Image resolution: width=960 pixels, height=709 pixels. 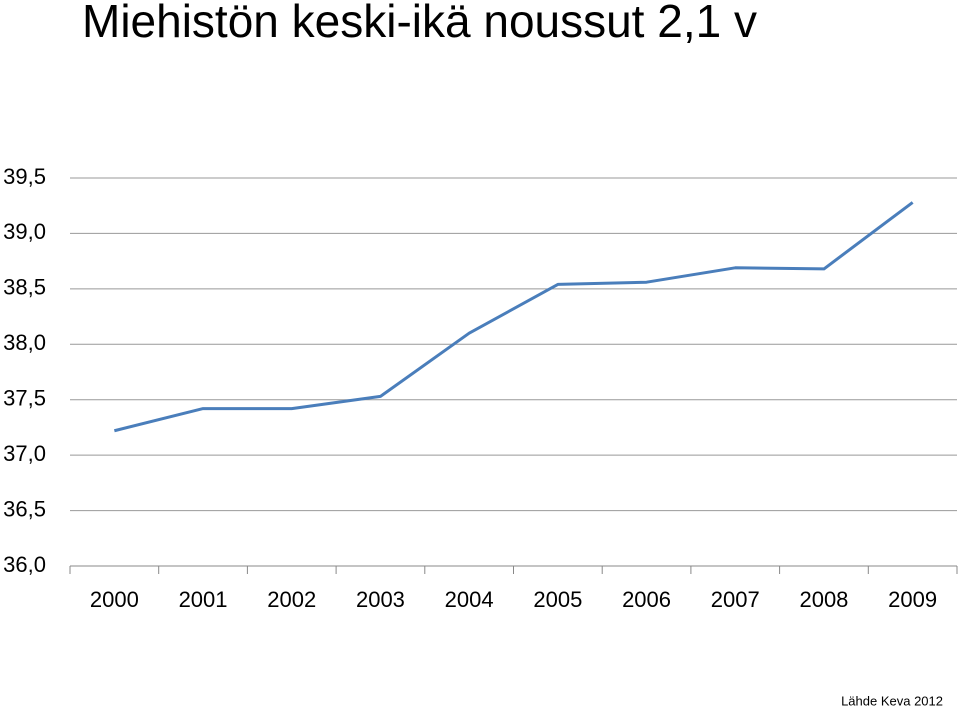 I want to click on chart-title: Miehistön keski-ikä noussut 2,1 v, so click(x=419, y=23).